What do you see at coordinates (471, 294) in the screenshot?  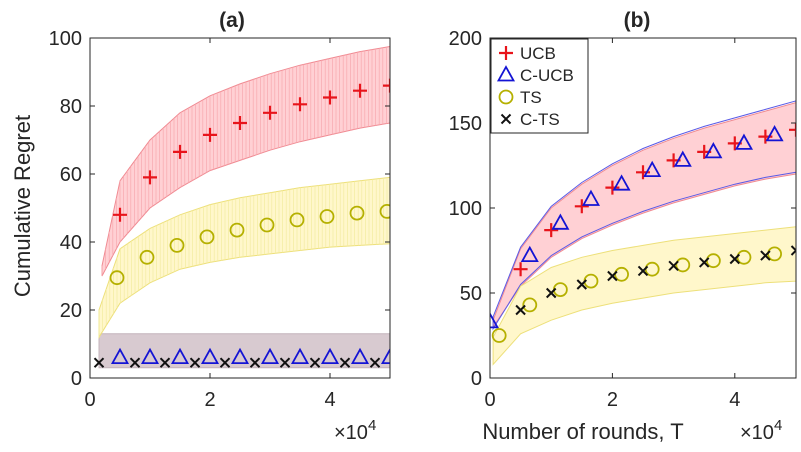 I see `y-tick-label: 50` at bounding box center [471, 294].